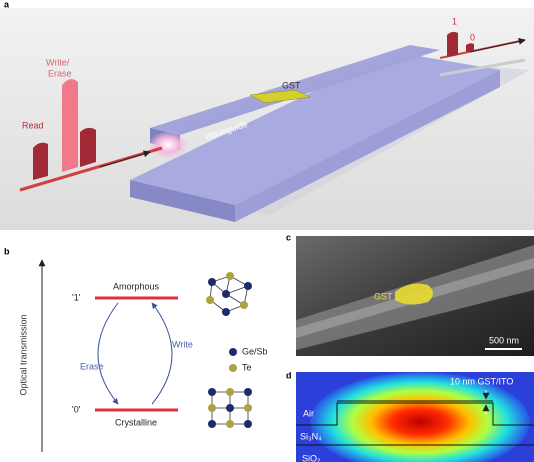  Describe the element at coordinates (311, 436) in the screenshot. I see `si3n4-label: Si₃N₄` at that location.